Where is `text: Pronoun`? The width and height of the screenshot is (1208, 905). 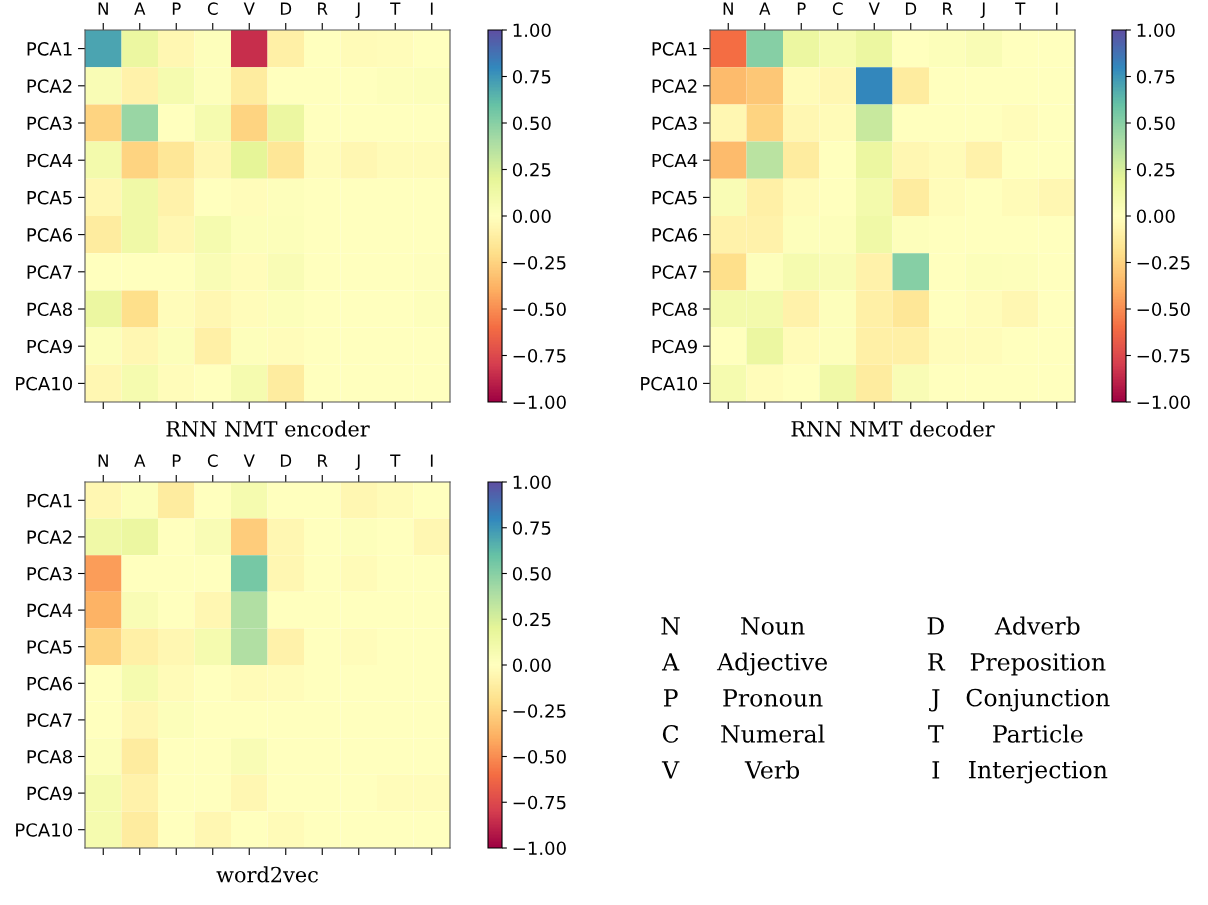
text: Pronoun is located at coordinates (773, 698).